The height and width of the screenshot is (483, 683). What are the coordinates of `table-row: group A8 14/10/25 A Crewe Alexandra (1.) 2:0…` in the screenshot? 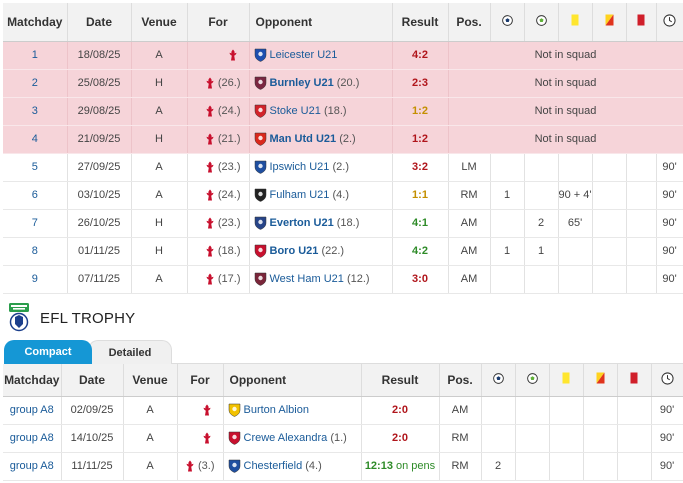 It's located at (343, 438).